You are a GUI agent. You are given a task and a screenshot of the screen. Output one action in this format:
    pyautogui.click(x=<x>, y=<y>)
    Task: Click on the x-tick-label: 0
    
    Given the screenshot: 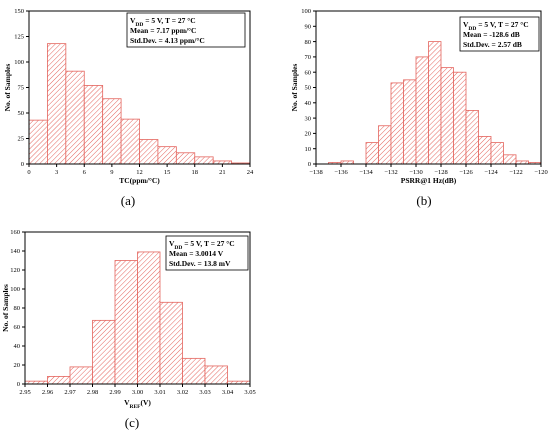 What is the action you would take?
    pyautogui.click(x=28, y=172)
    